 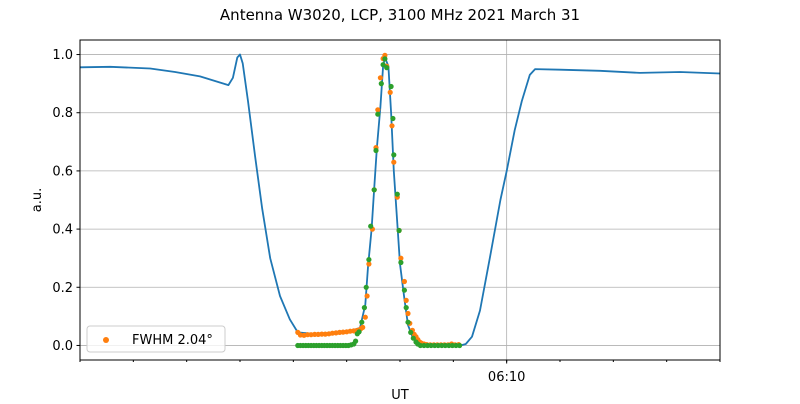 What do you see at coordinates (106, 340) in the screenshot?
I see `legend-marker-orange` at bounding box center [106, 340].